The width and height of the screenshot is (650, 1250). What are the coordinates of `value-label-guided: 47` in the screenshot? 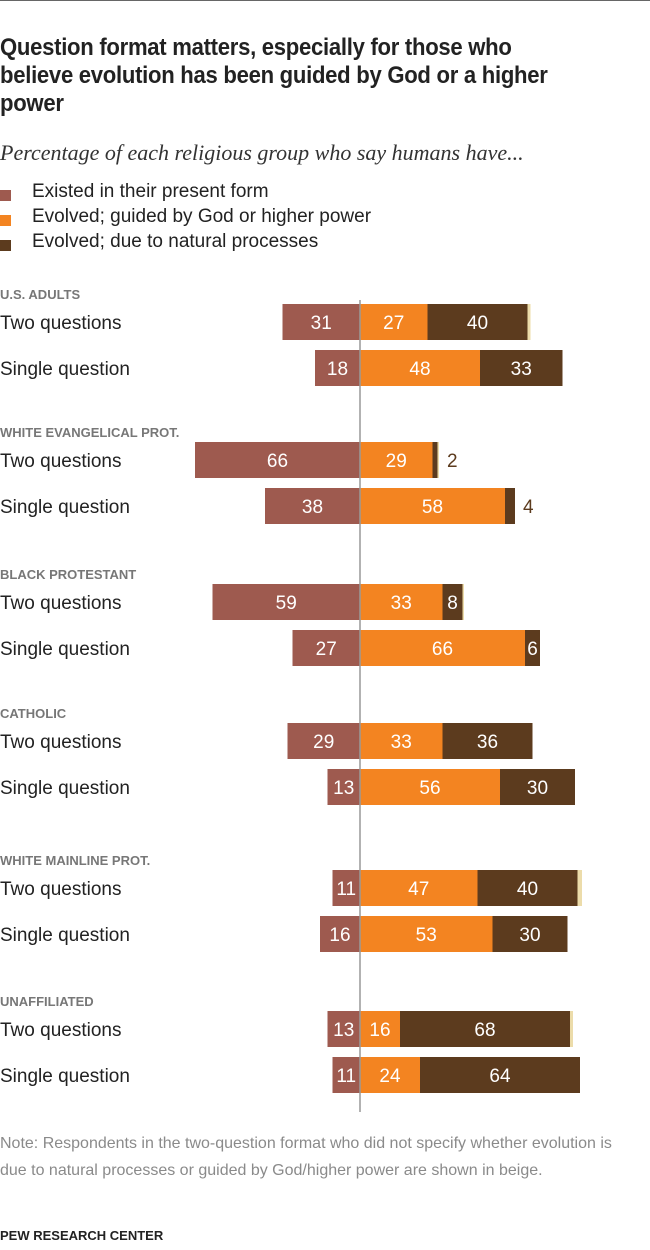 It's located at (418, 889).